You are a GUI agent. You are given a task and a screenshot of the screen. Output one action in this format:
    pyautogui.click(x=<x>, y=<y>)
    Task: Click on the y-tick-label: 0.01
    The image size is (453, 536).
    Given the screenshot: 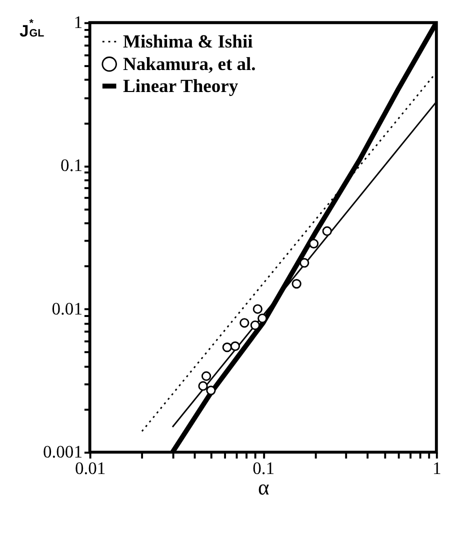 What is the action you would take?
    pyautogui.click(x=67, y=308)
    